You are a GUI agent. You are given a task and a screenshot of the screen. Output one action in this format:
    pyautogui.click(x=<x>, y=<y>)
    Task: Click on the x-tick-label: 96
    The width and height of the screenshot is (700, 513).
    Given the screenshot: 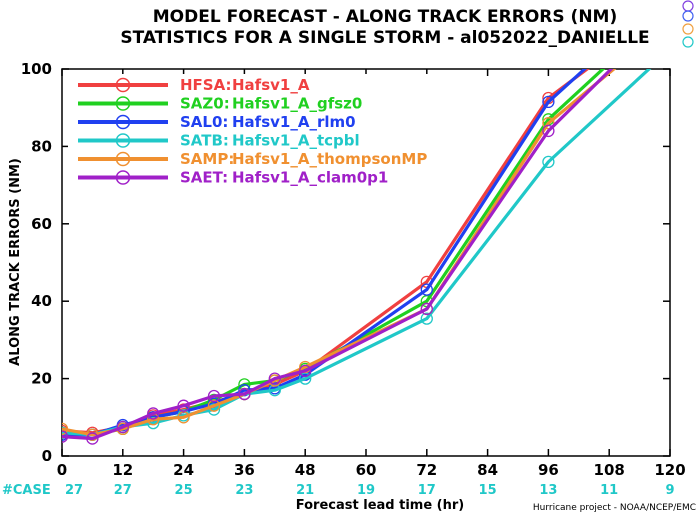 What is the action you would take?
    pyautogui.click(x=548, y=470)
    